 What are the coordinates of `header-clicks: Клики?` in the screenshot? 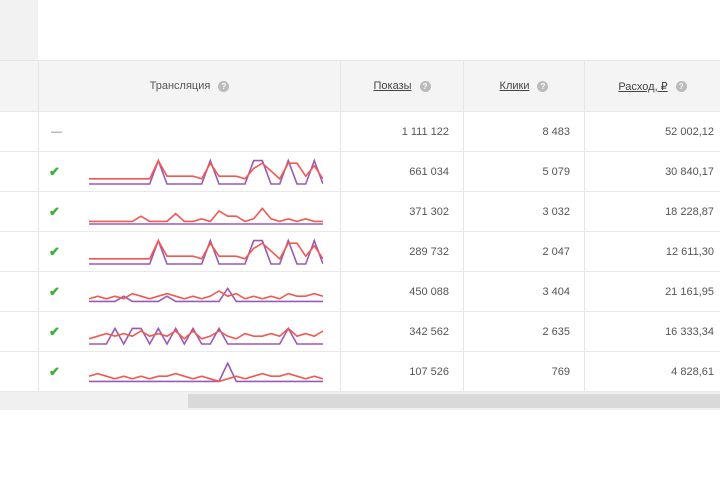 It's located at (523, 86).